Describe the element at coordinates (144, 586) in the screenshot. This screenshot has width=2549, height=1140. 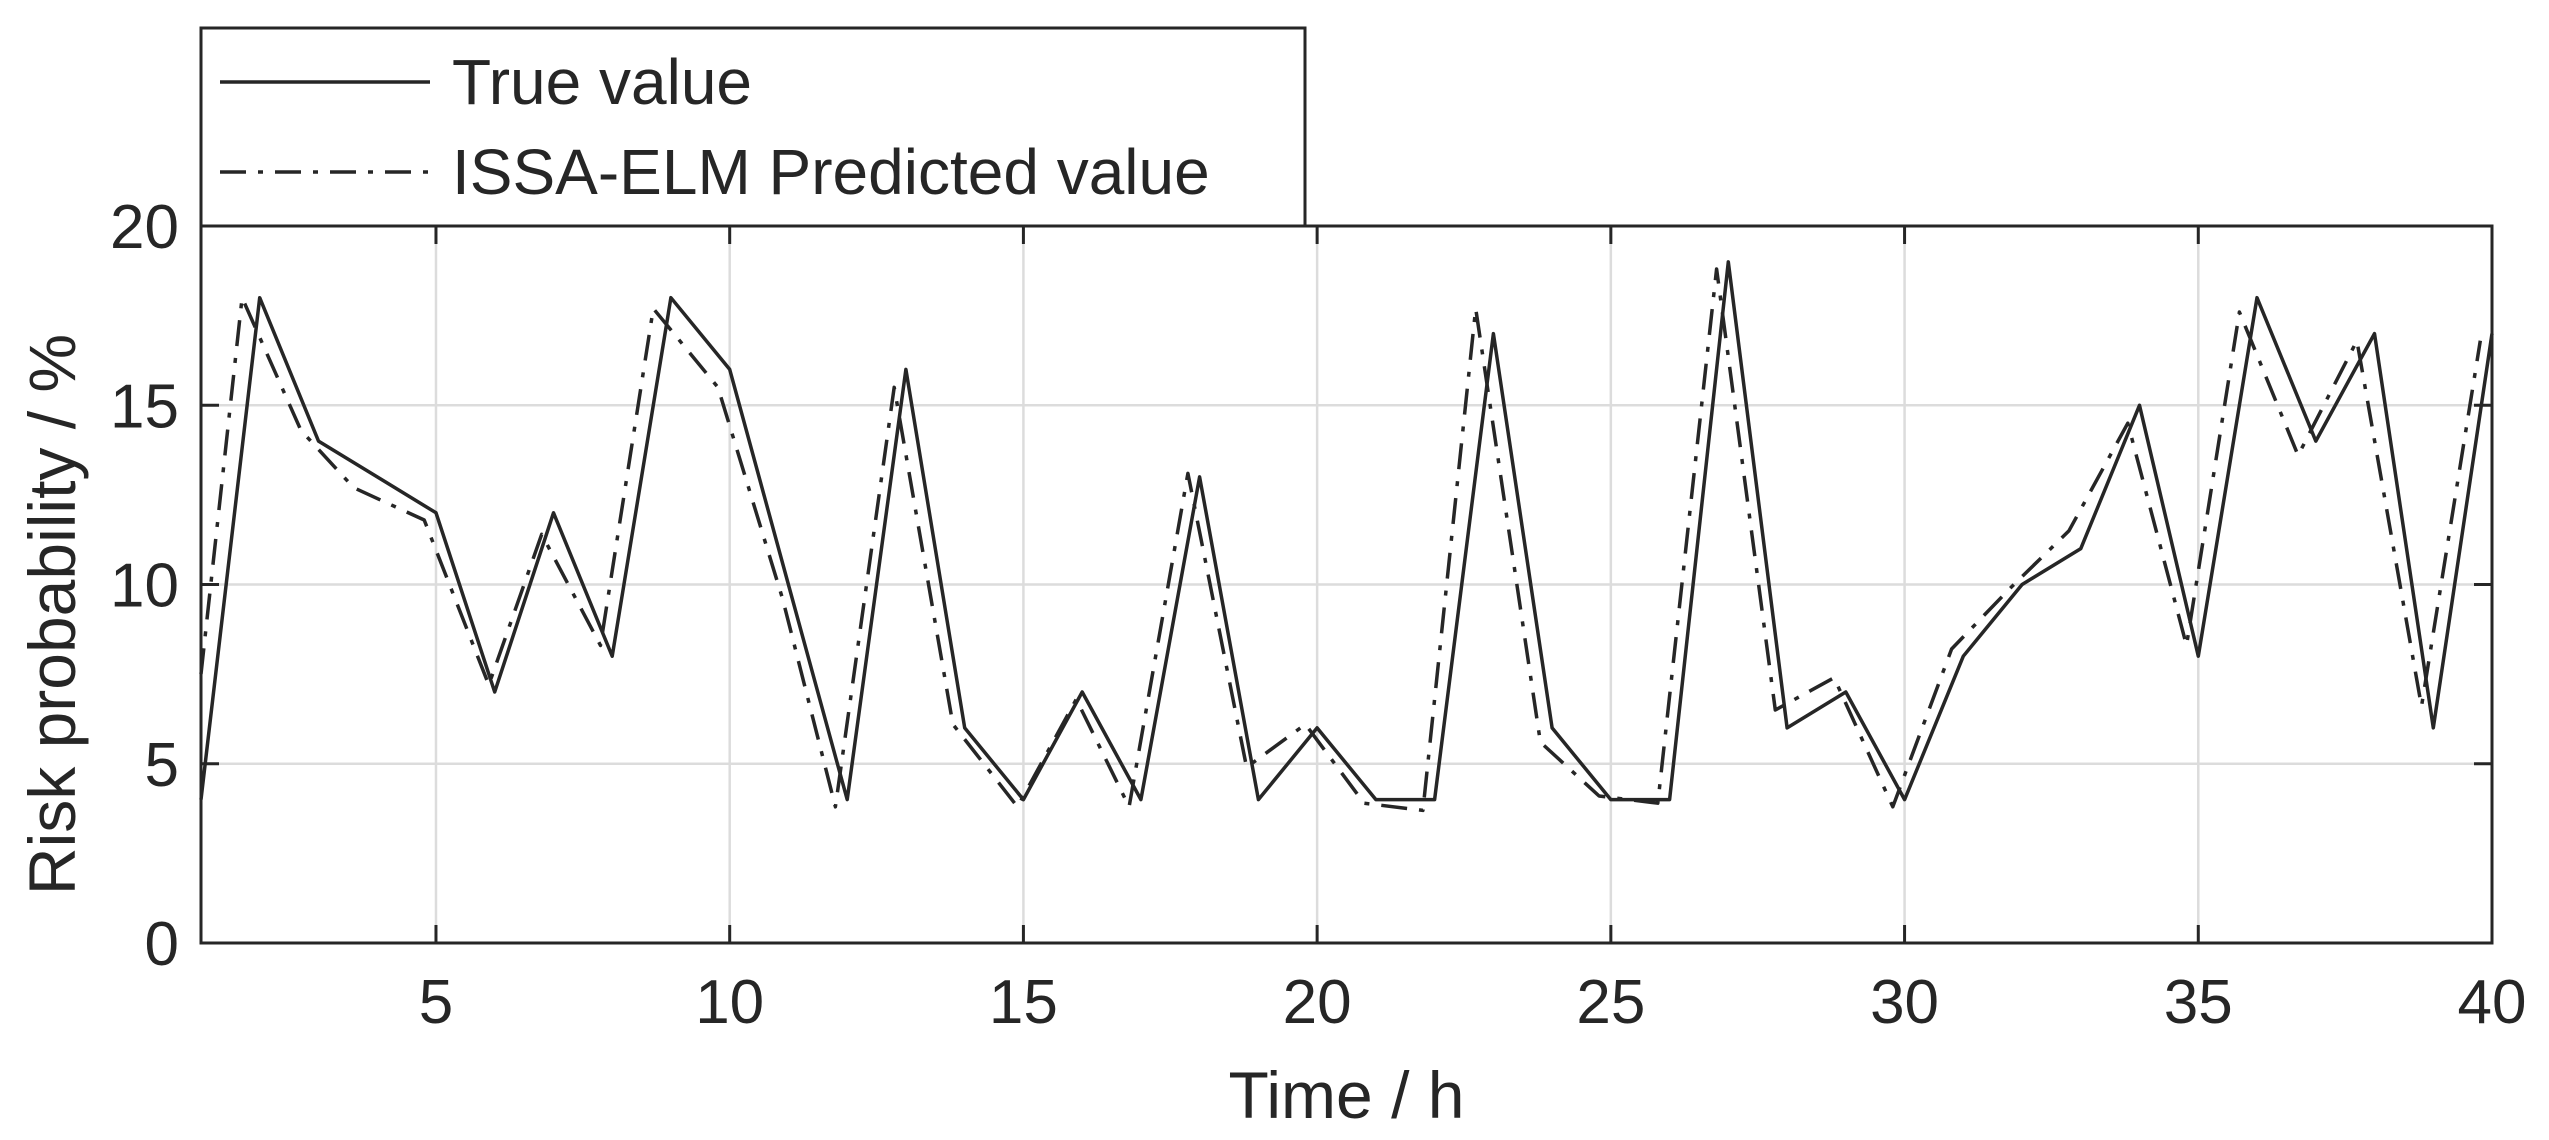
I see `y-tick-label: 10` at that location.